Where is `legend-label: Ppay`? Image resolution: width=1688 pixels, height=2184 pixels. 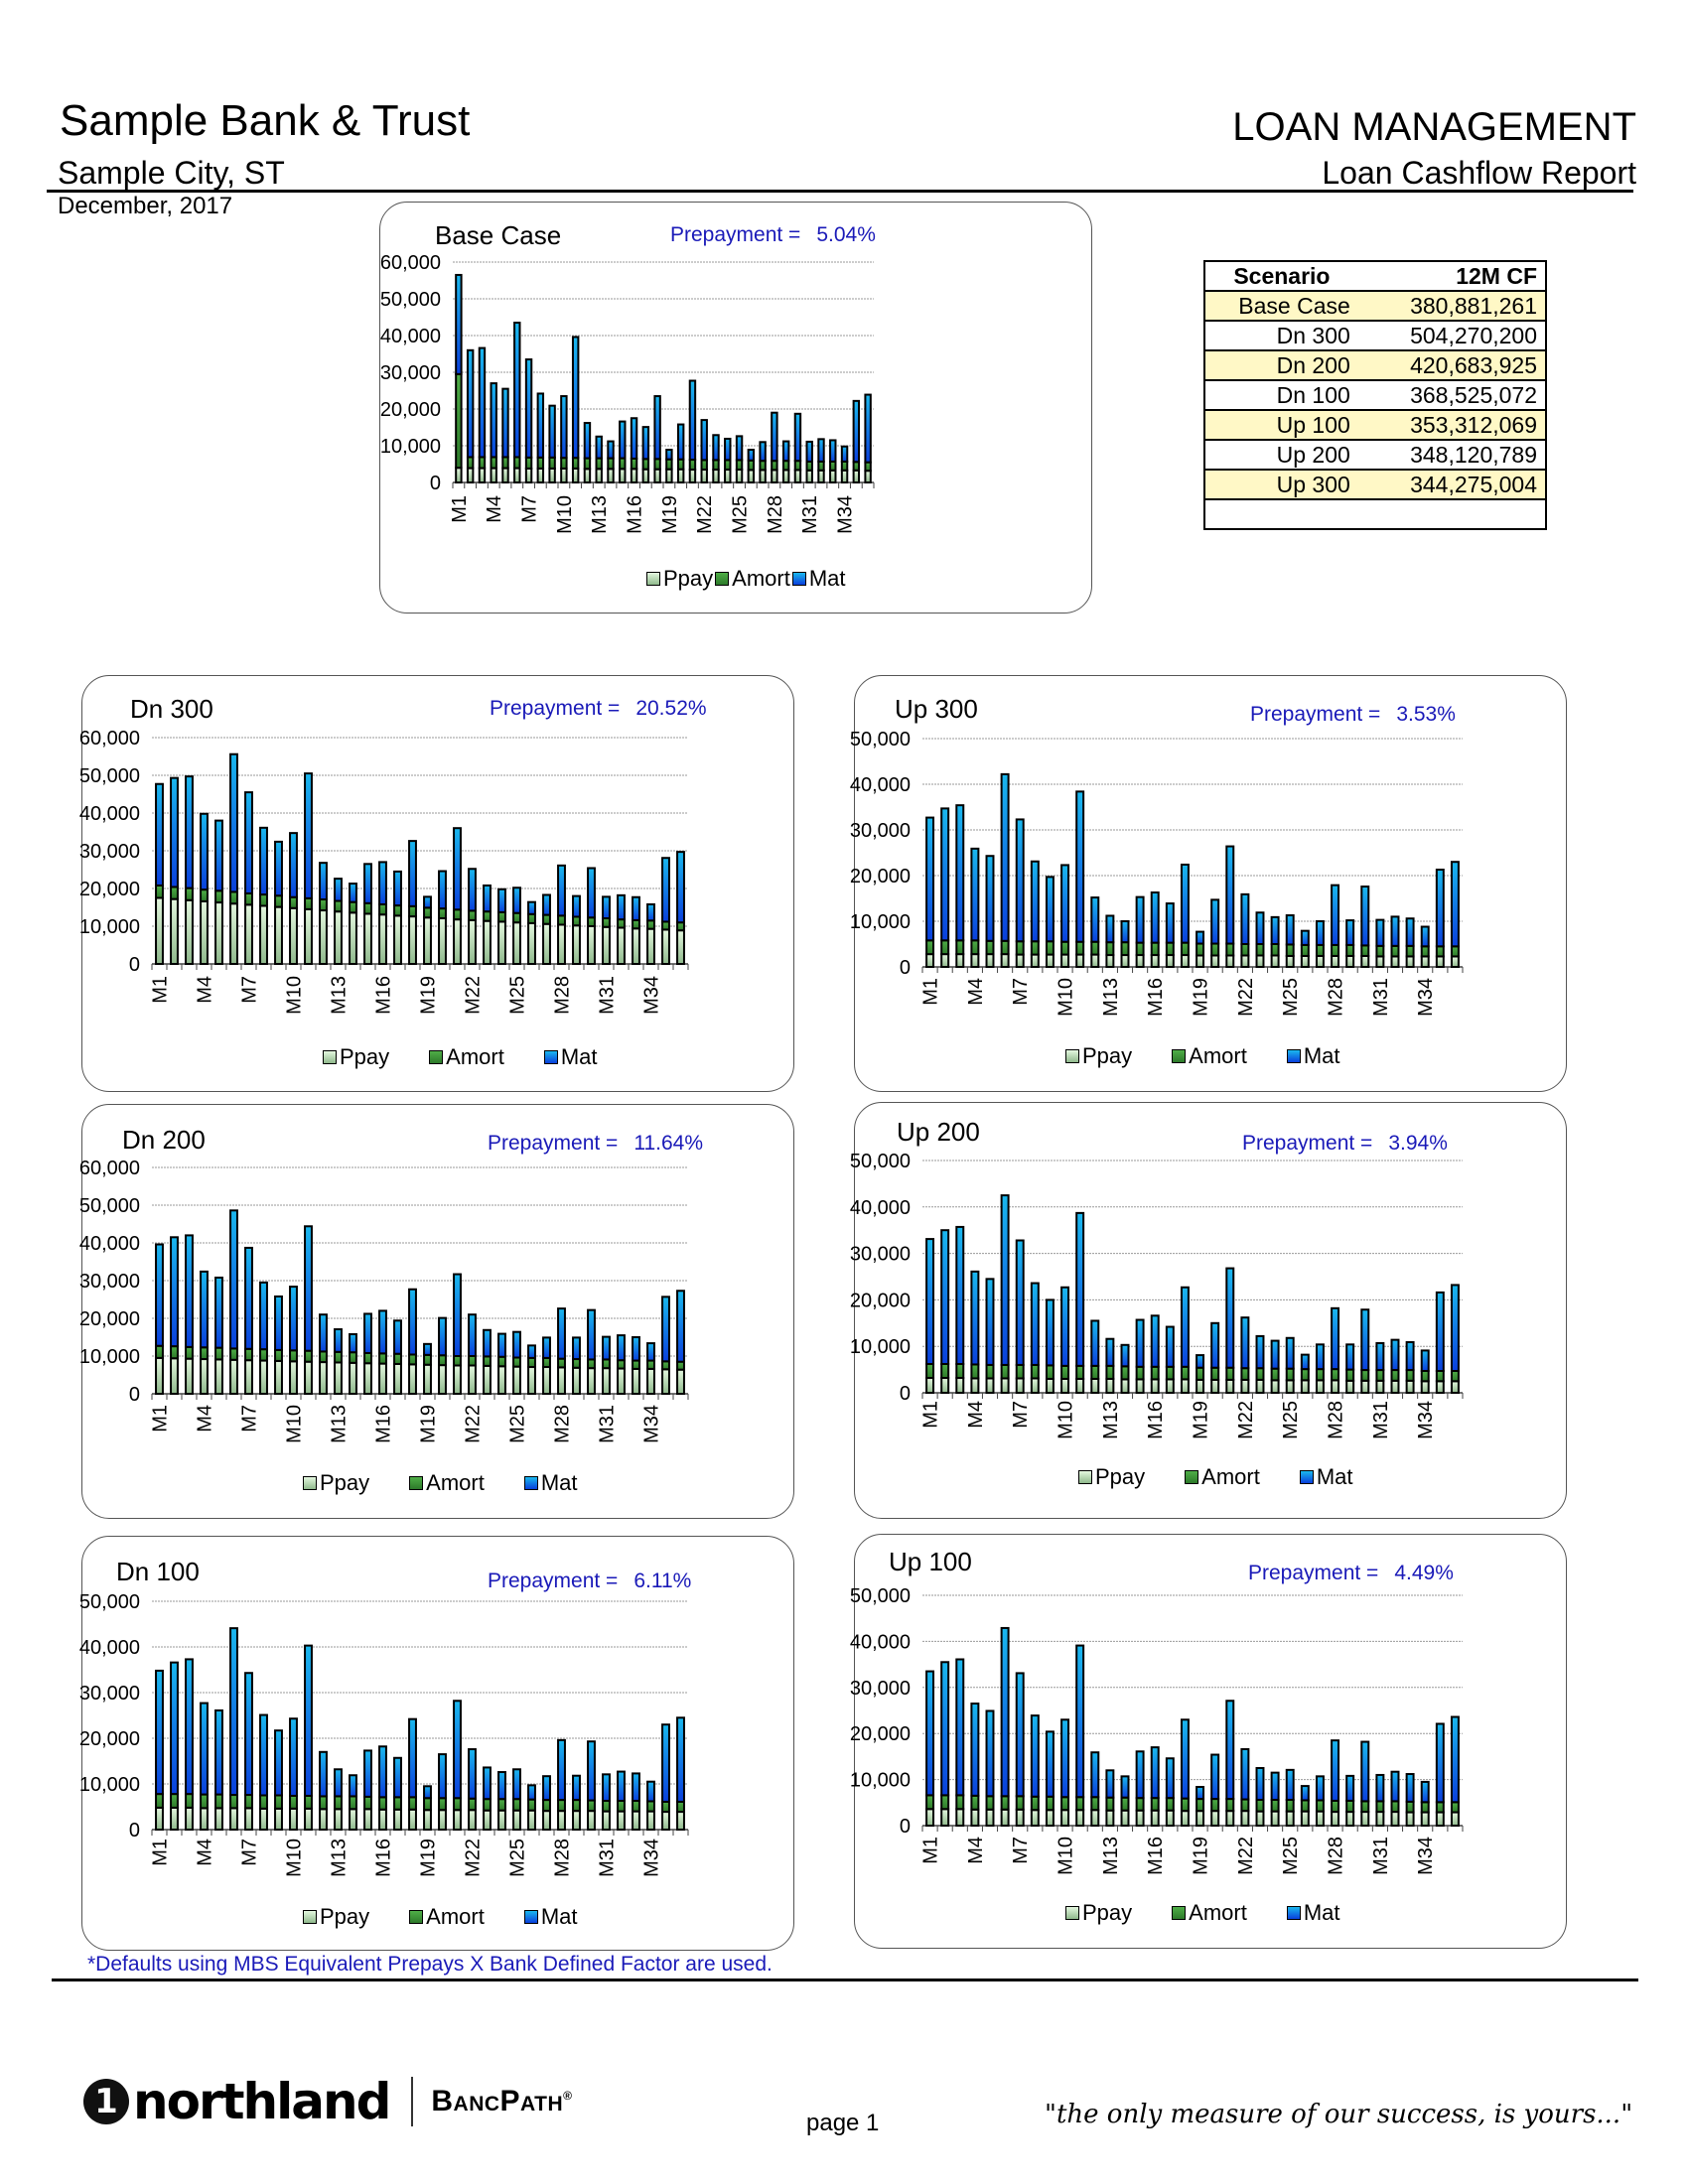 legend-label: Ppay is located at coordinates (1107, 1055).